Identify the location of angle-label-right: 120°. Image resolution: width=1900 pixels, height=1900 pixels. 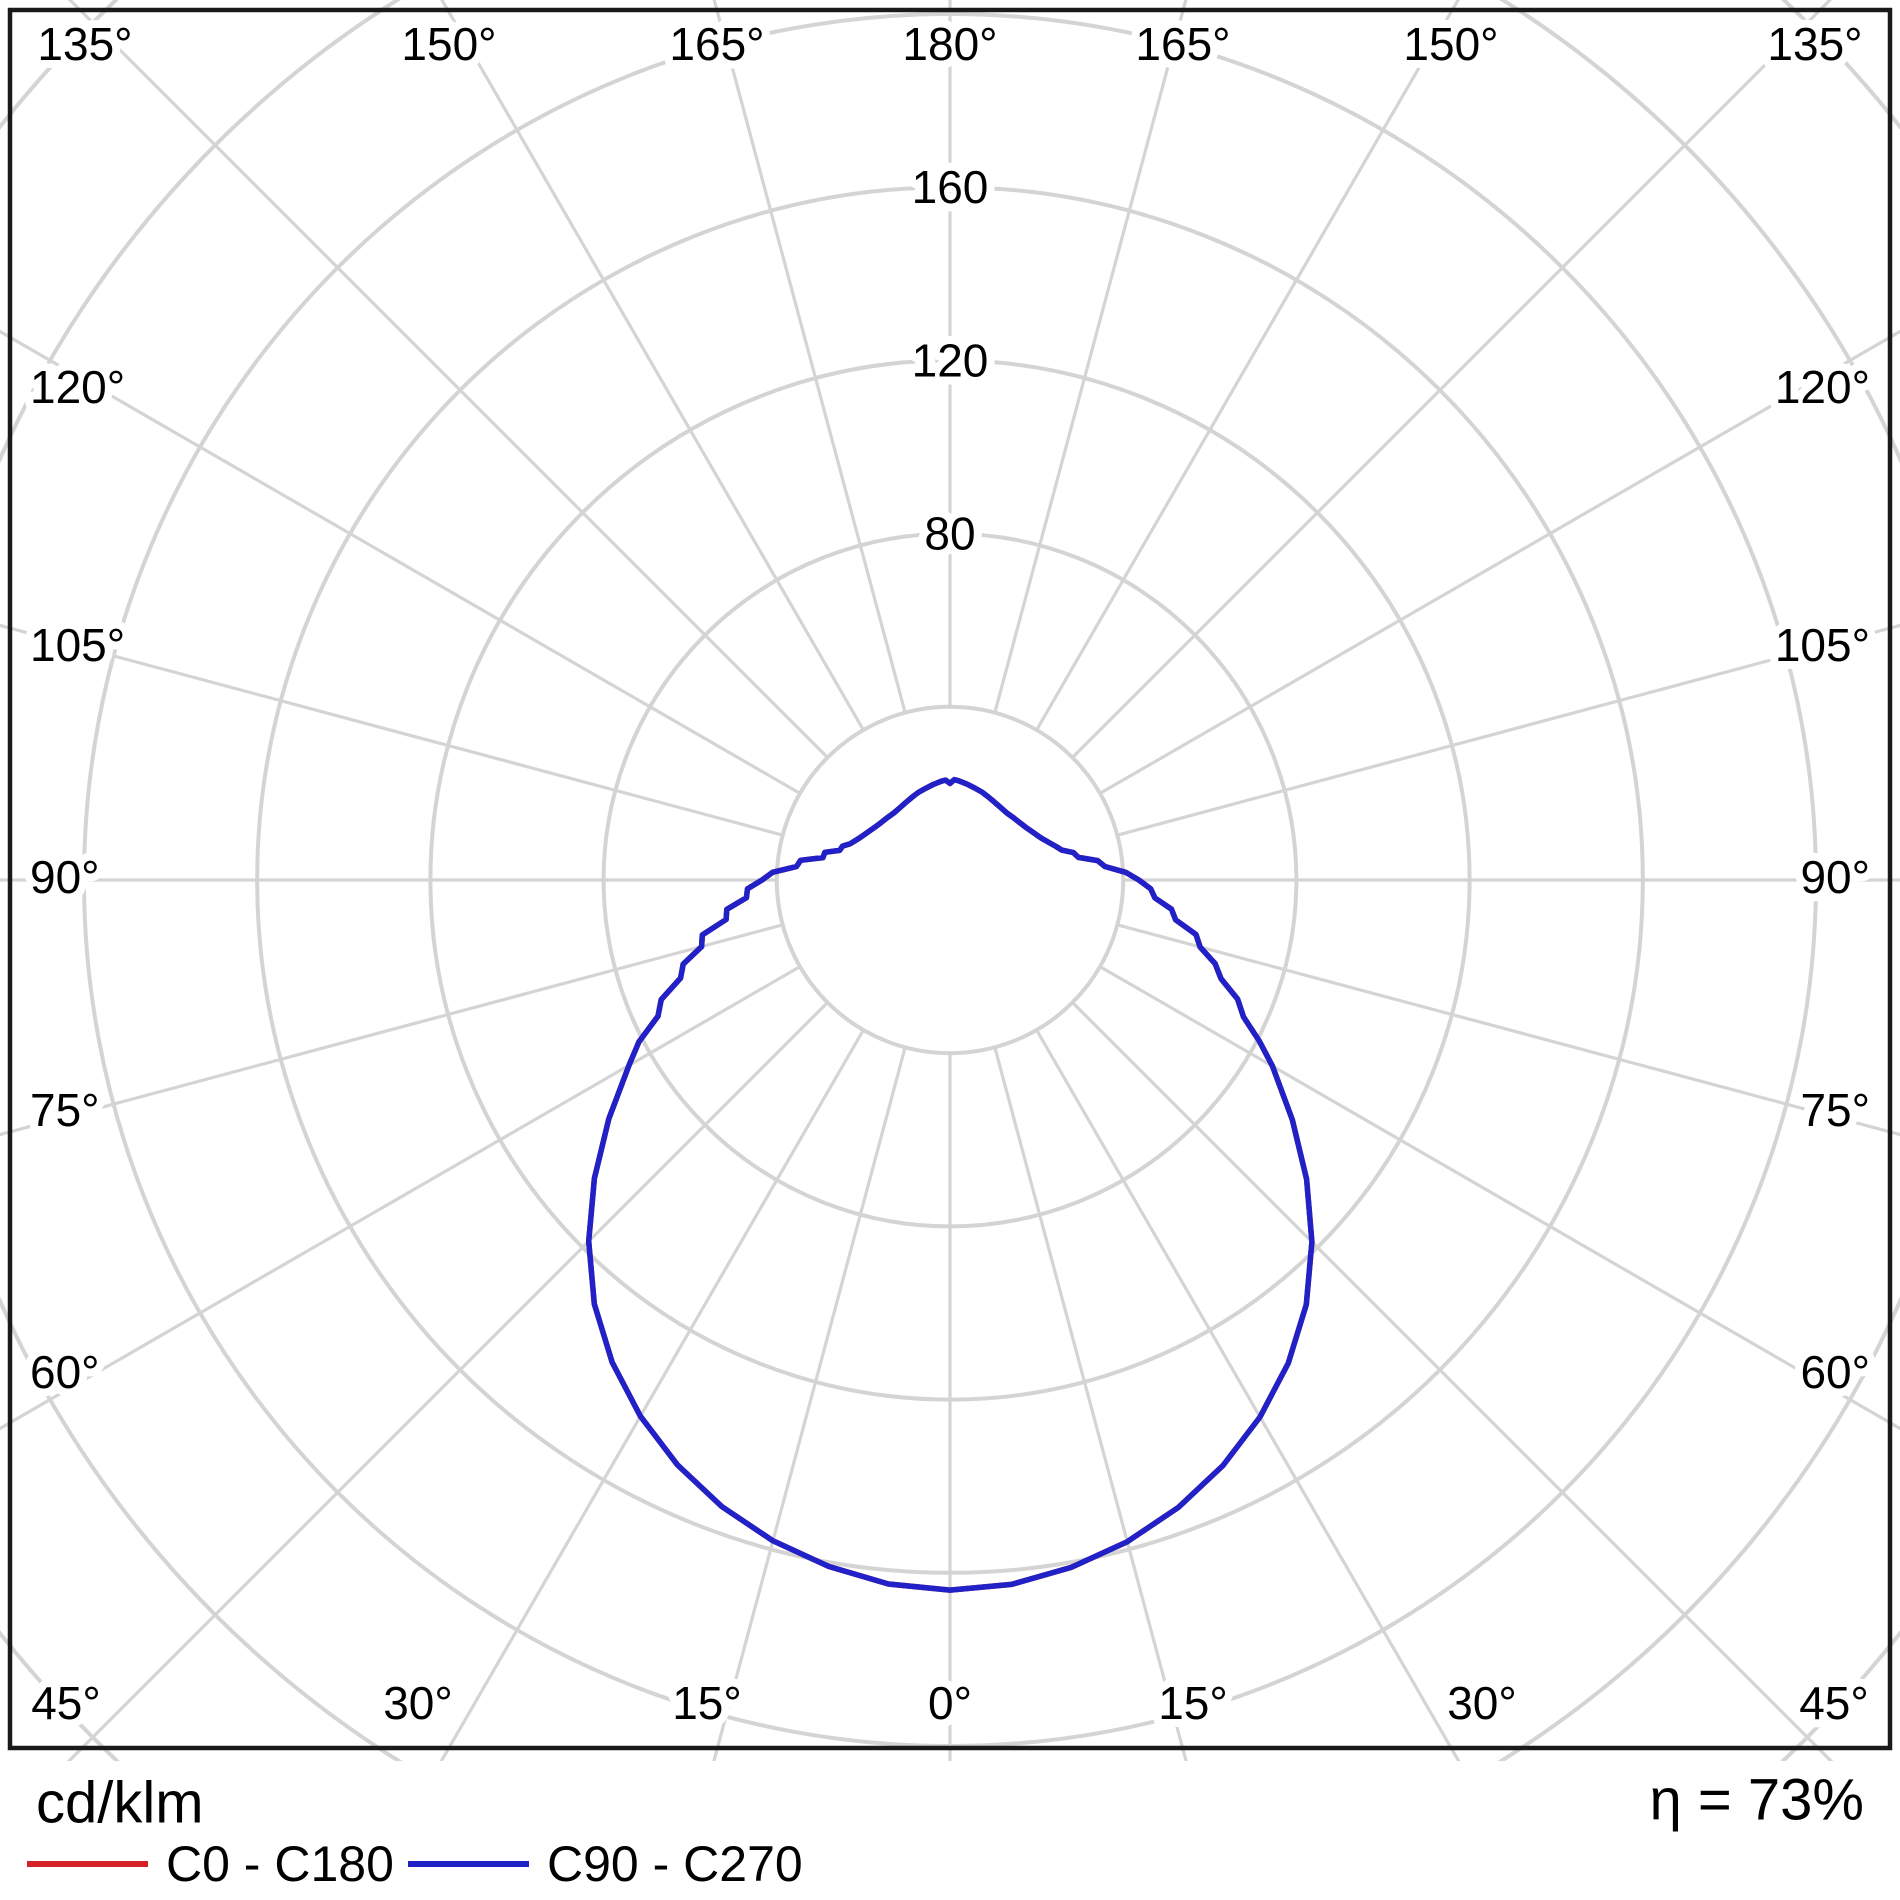
(1822, 387).